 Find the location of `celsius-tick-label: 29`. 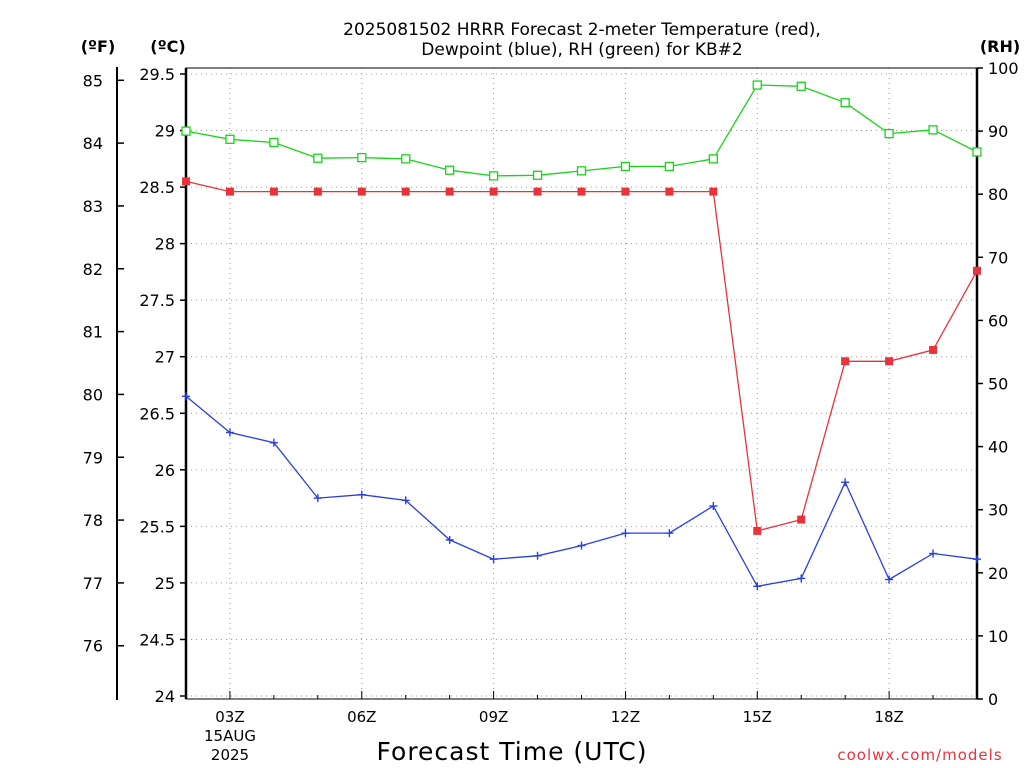

celsius-tick-label: 29 is located at coordinates (165, 131).